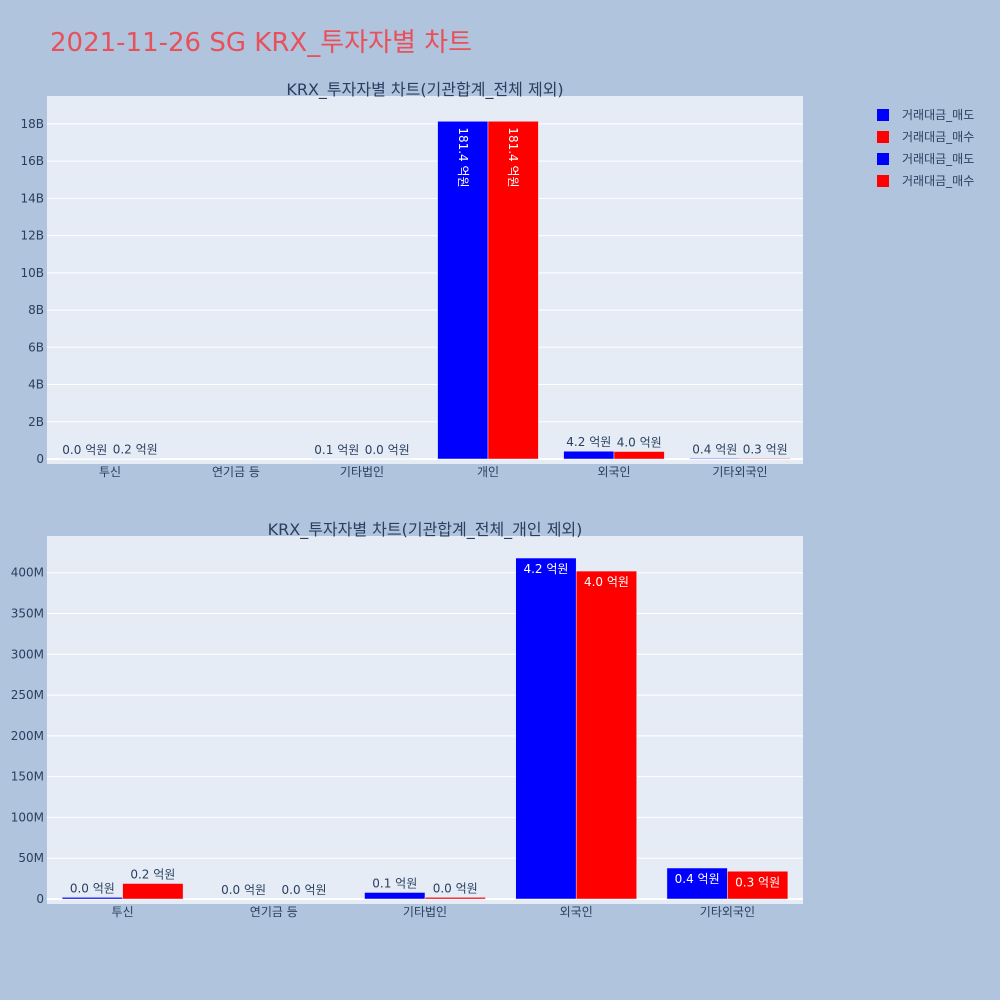  I want to click on y-tick-label: 50M, so click(31, 858).